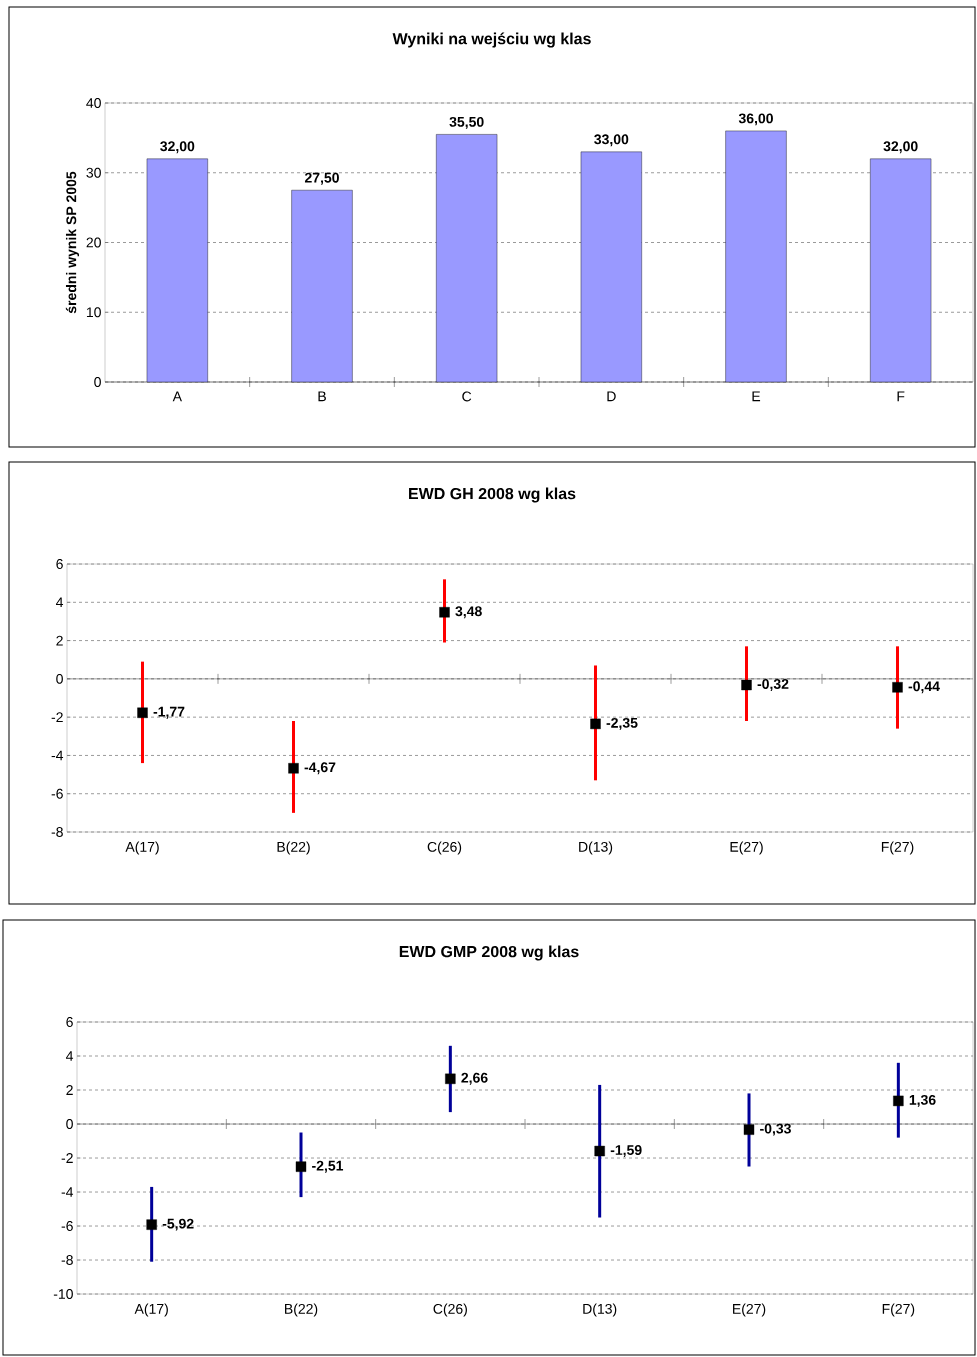 The height and width of the screenshot is (1357, 977). What do you see at coordinates (466, 122) in the screenshot?
I see `data-label: 35,50` at bounding box center [466, 122].